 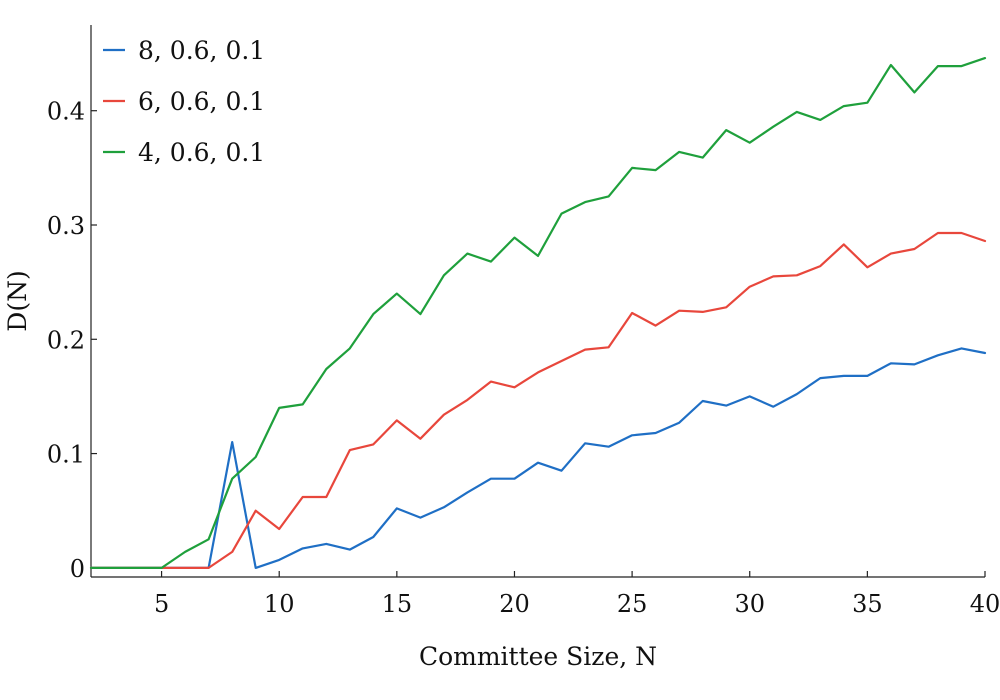 I want to click on x-tick-label: 25, so click(x=632, y=604).